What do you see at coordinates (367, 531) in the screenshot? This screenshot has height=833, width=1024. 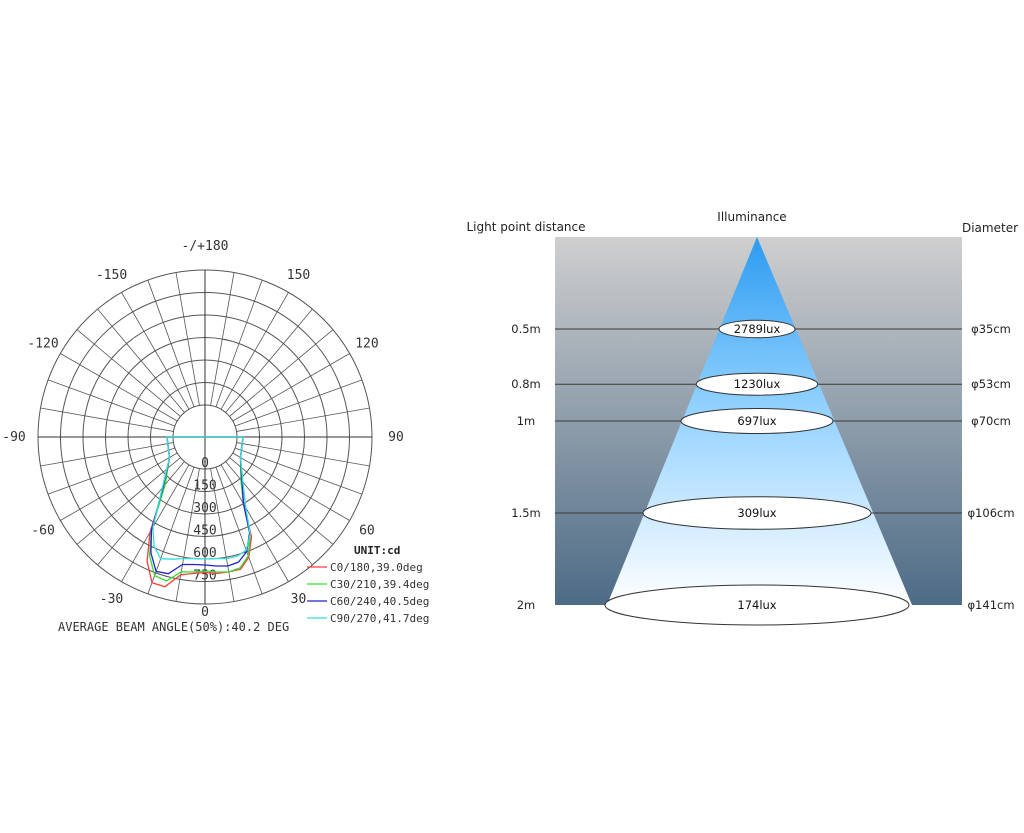 I see `polar-angle-label: 60` at bounding box center [367, 531].